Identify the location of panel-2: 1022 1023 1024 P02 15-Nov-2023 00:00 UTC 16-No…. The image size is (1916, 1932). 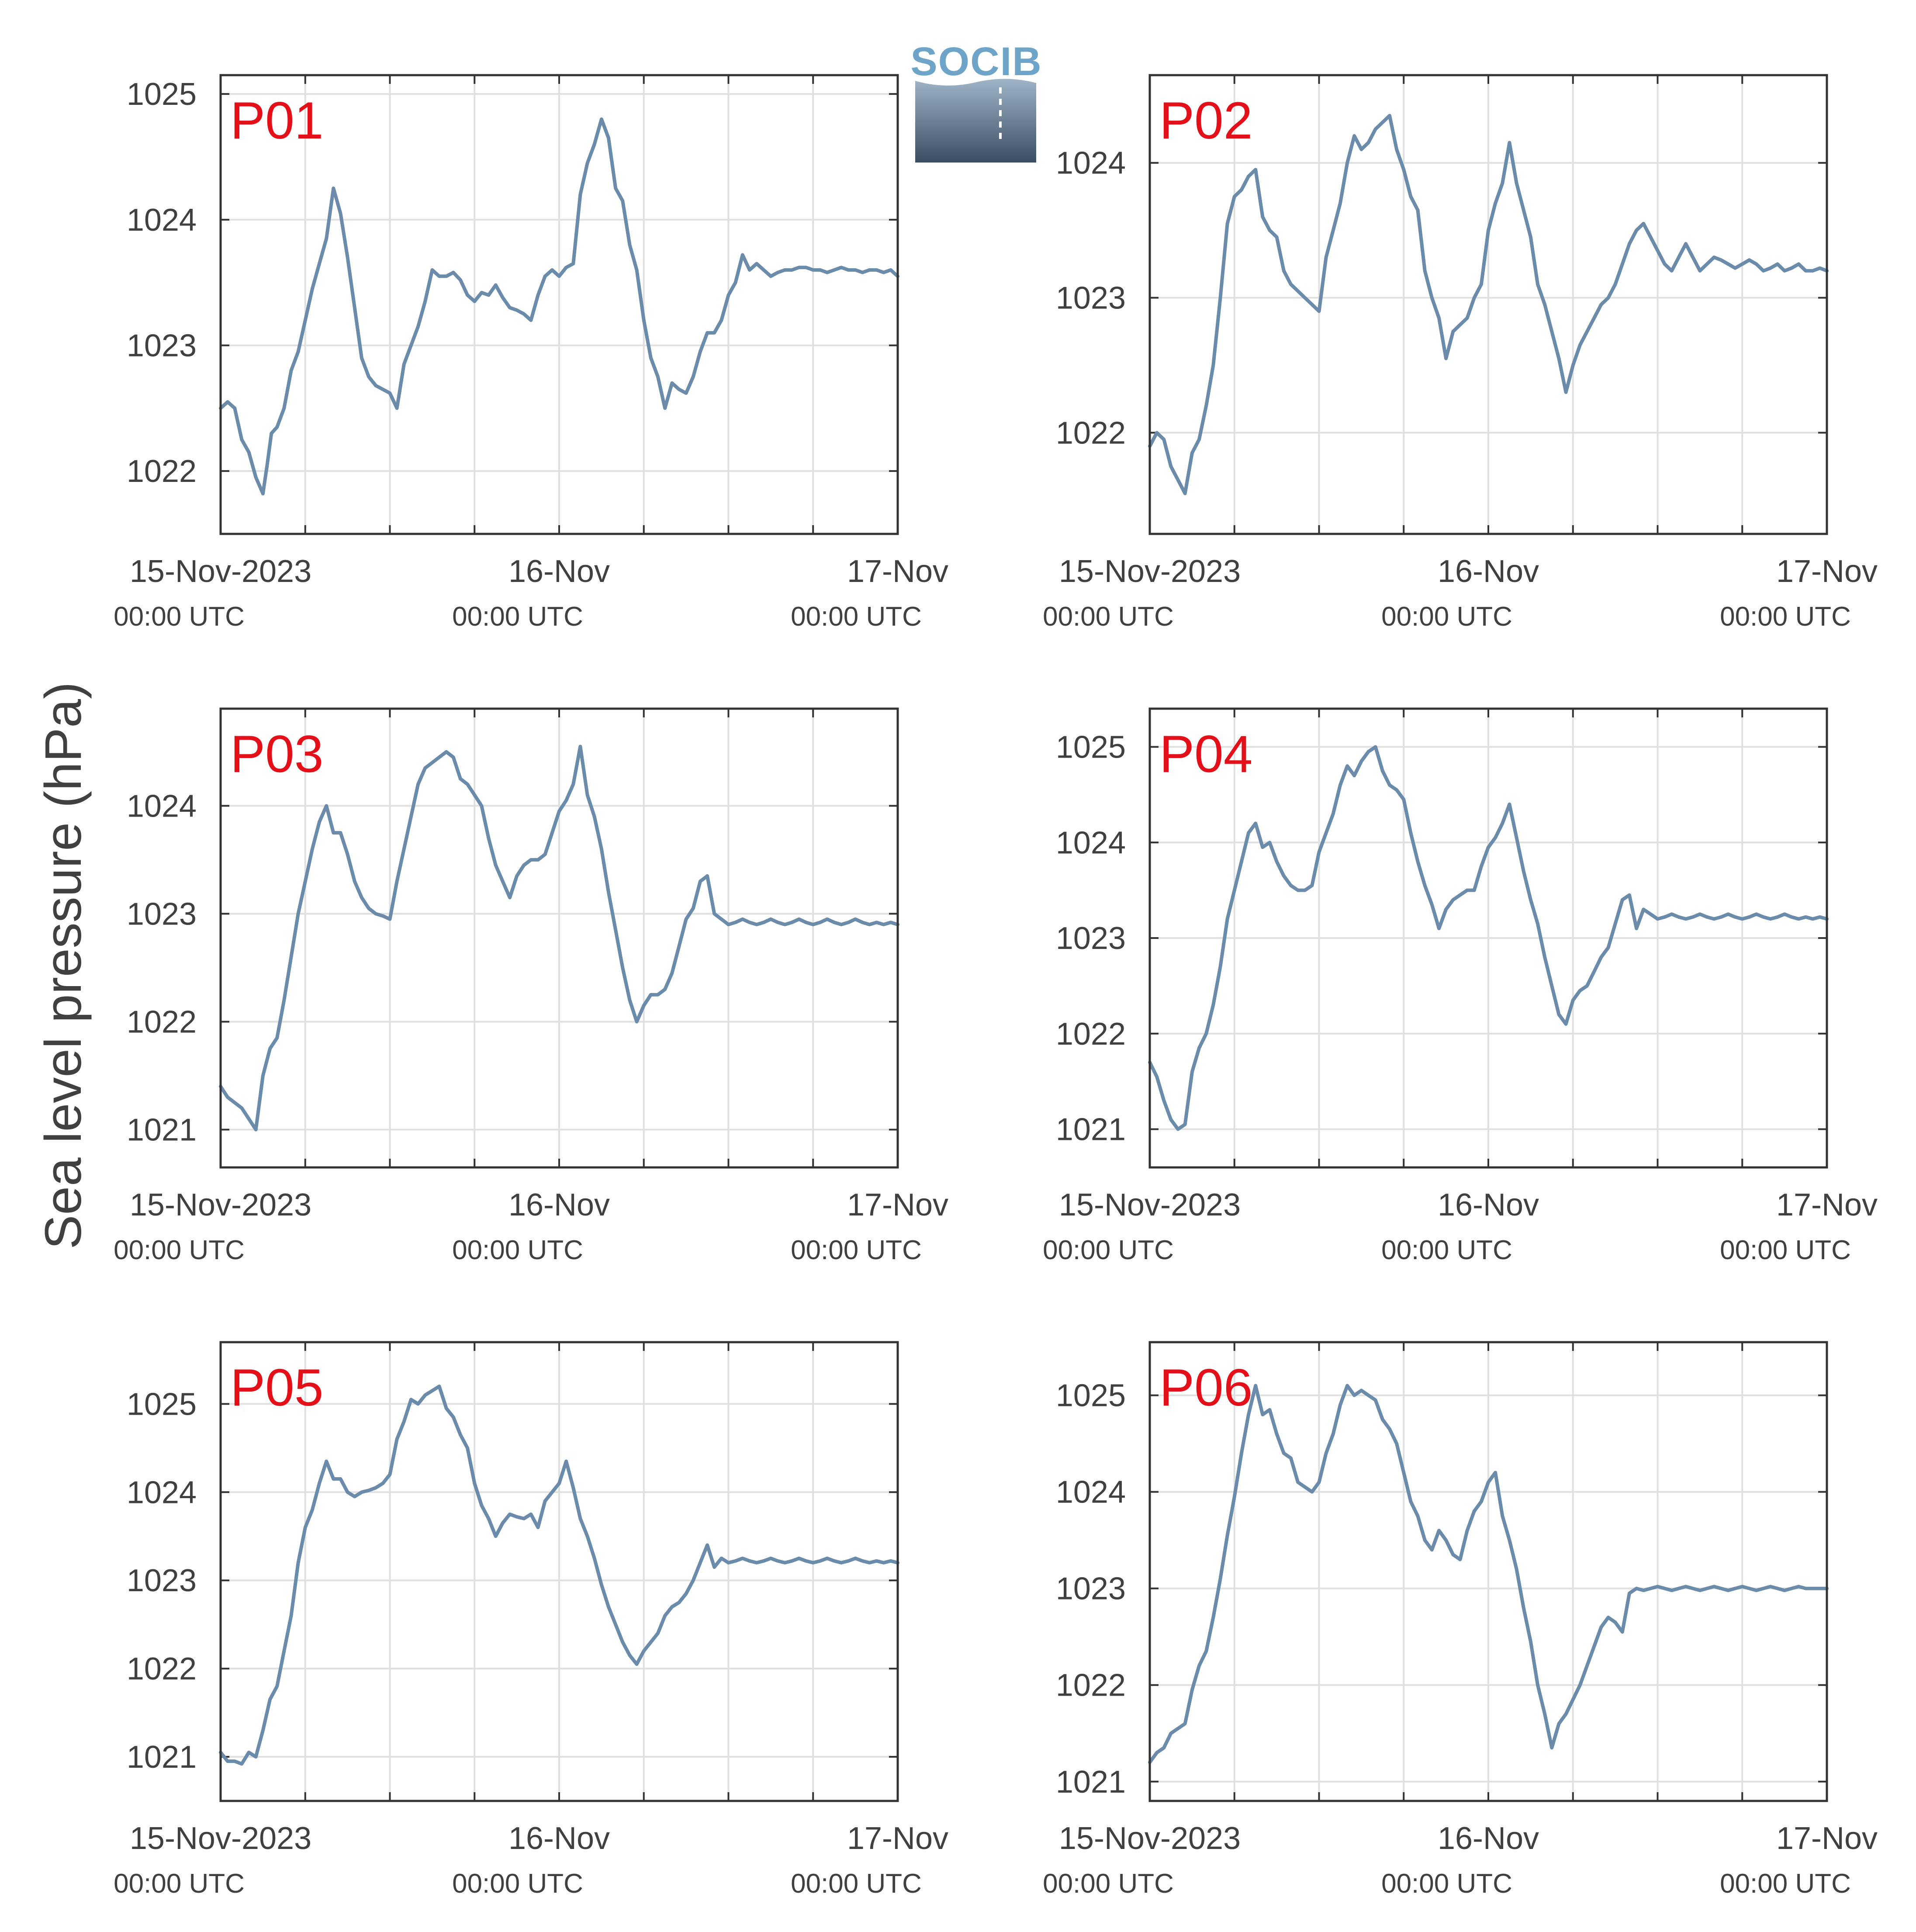
(1460, 353).